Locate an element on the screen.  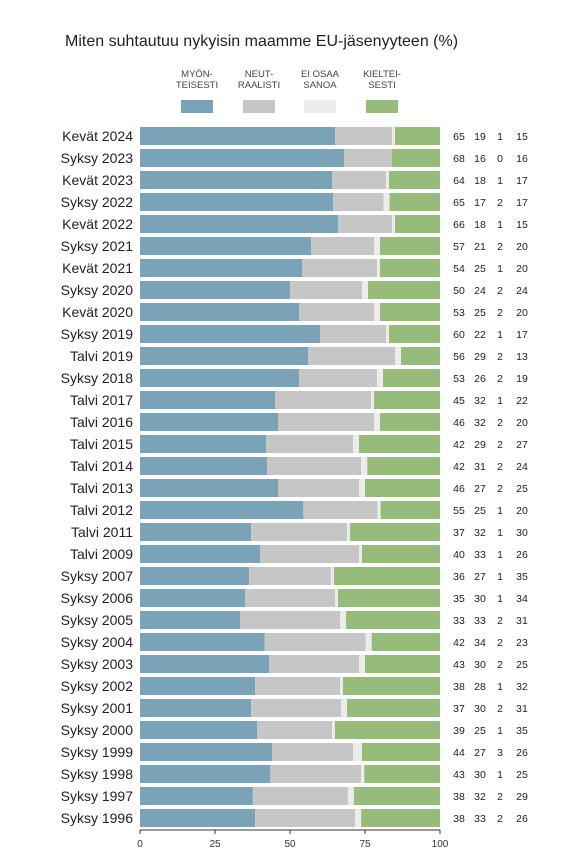
category-label: Syksy 2001 is located at coordinates (97, 708).